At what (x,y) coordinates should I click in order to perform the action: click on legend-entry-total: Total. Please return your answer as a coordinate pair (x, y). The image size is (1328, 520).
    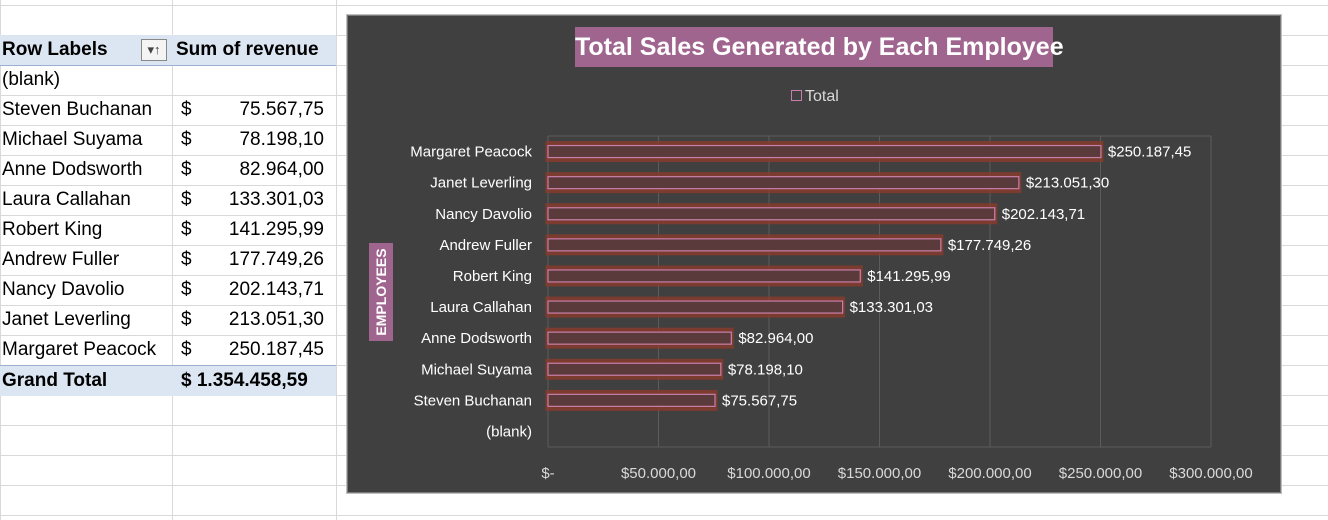
    Looking at the image, I should click on (822, 96).